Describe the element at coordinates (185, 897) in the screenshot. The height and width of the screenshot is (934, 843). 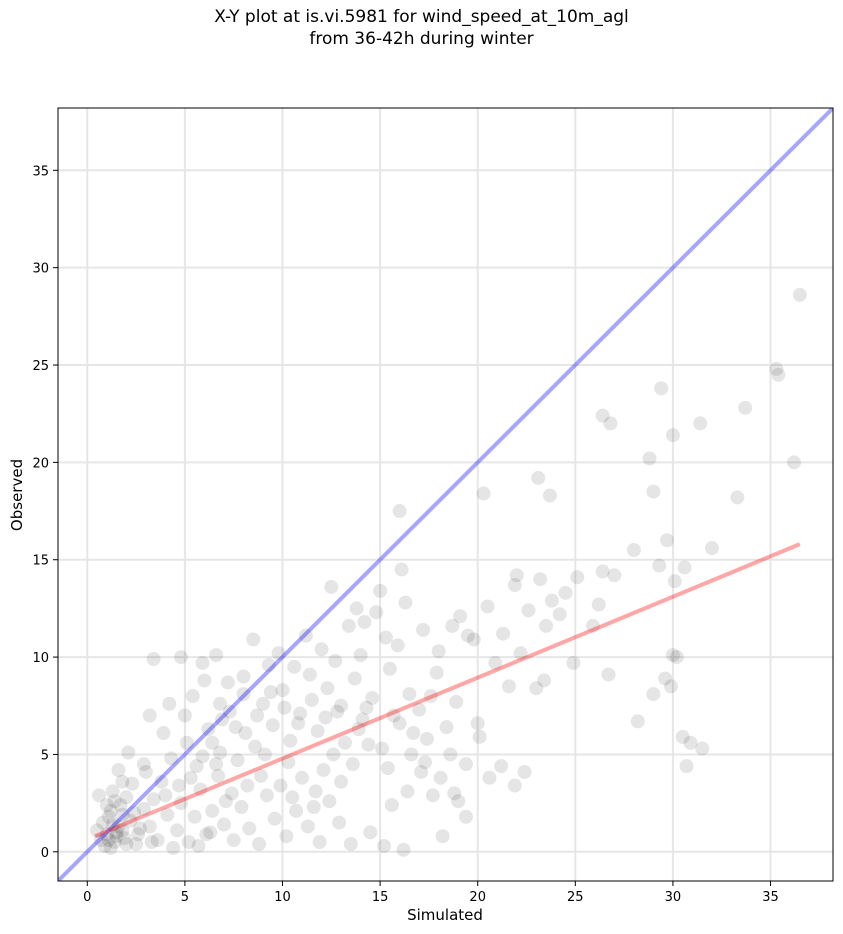
I see `x-tick-label: 5` at that location.